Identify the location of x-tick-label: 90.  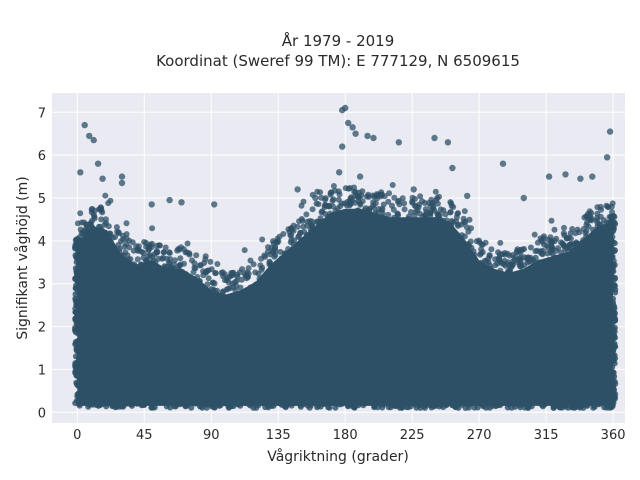
(211, 435).